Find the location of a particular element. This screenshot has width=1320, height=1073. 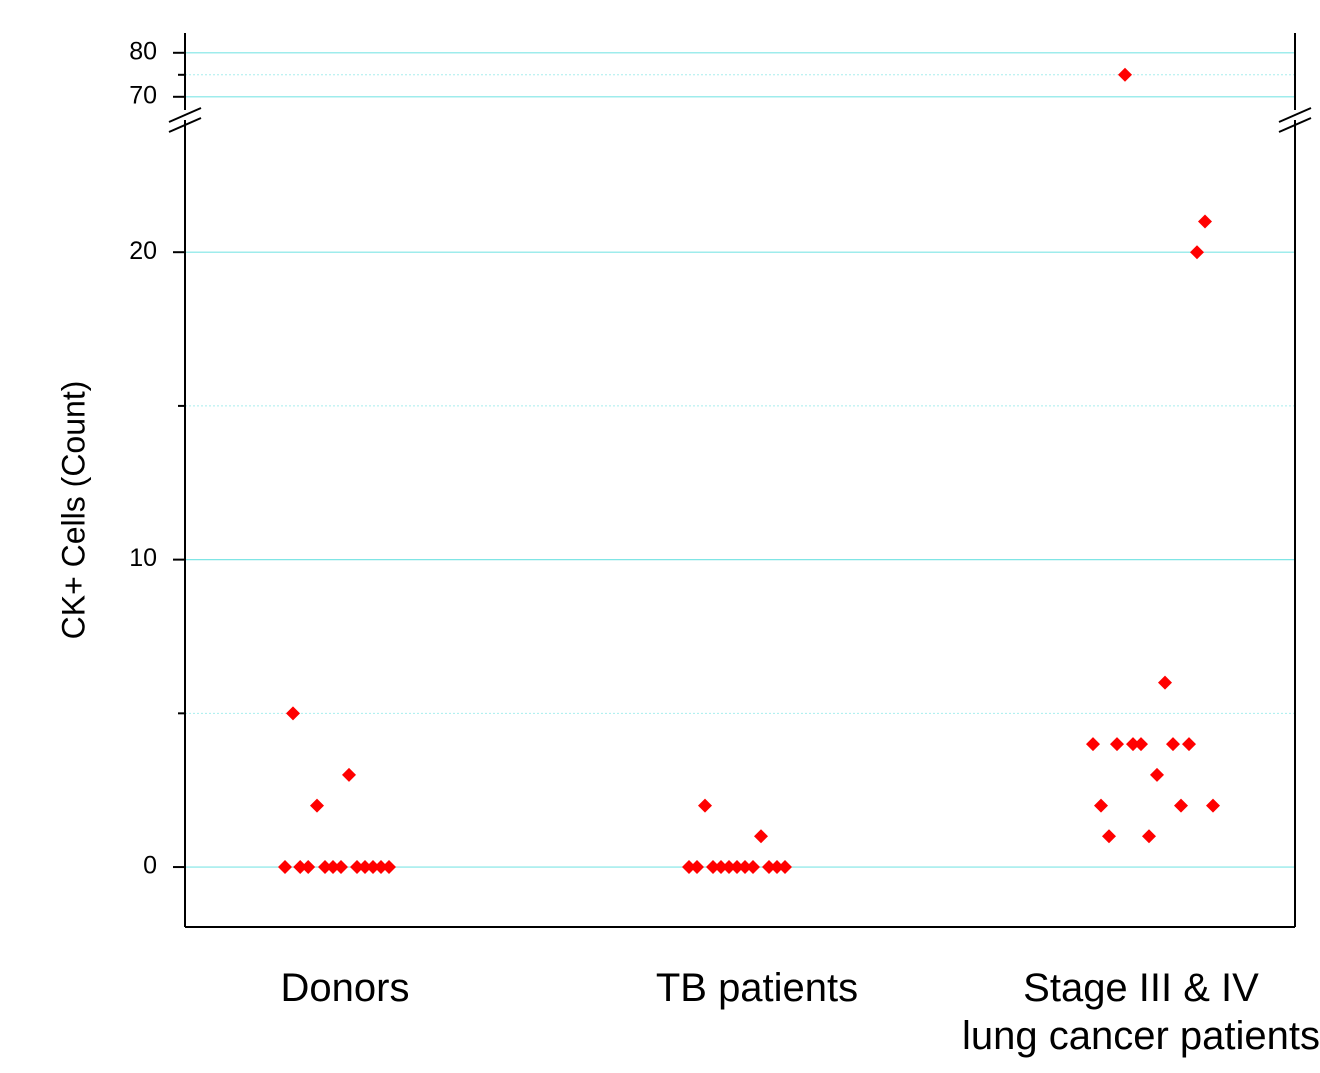

x-tick-label: Donors is located at coordinates (345, 988).